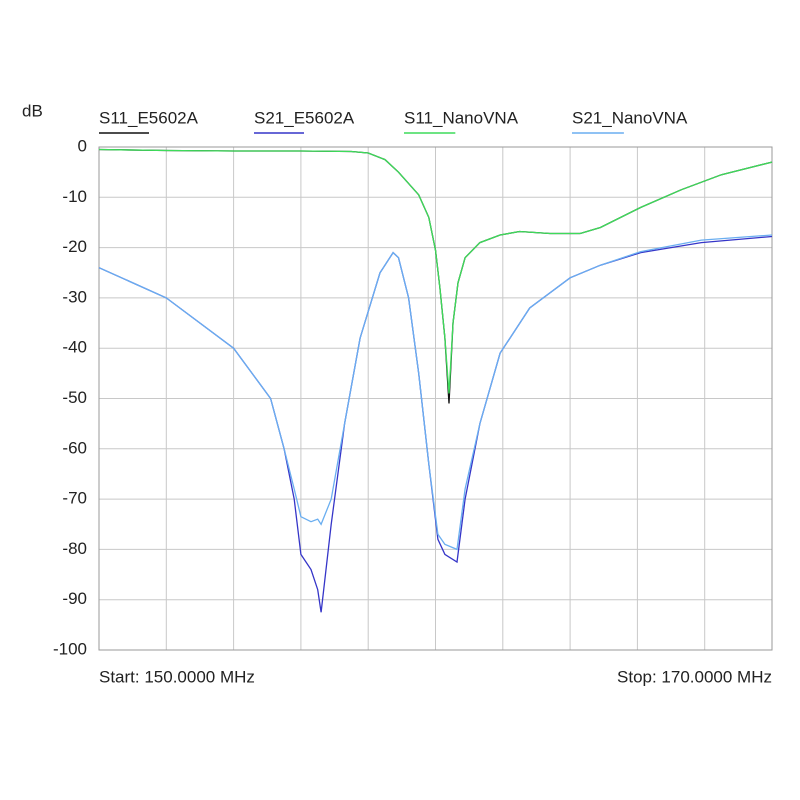  I want to click on y-tick-label: -40, so click(74, 347).